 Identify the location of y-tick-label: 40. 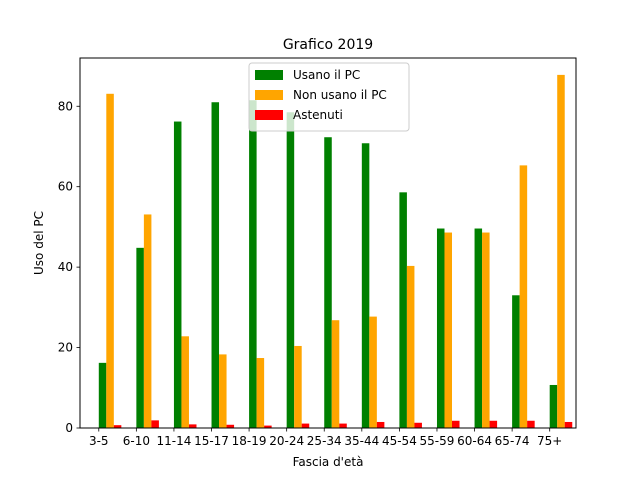
(65, 267).